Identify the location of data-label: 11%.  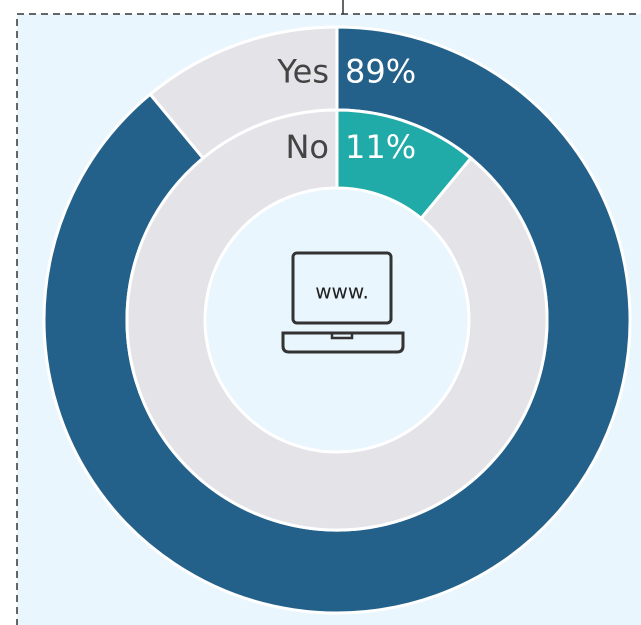
(380, 147).